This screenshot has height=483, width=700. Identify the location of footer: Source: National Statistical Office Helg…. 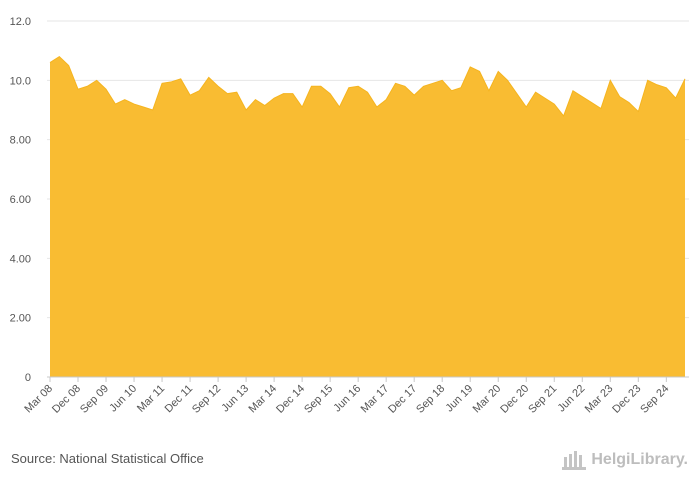
(350, 461).